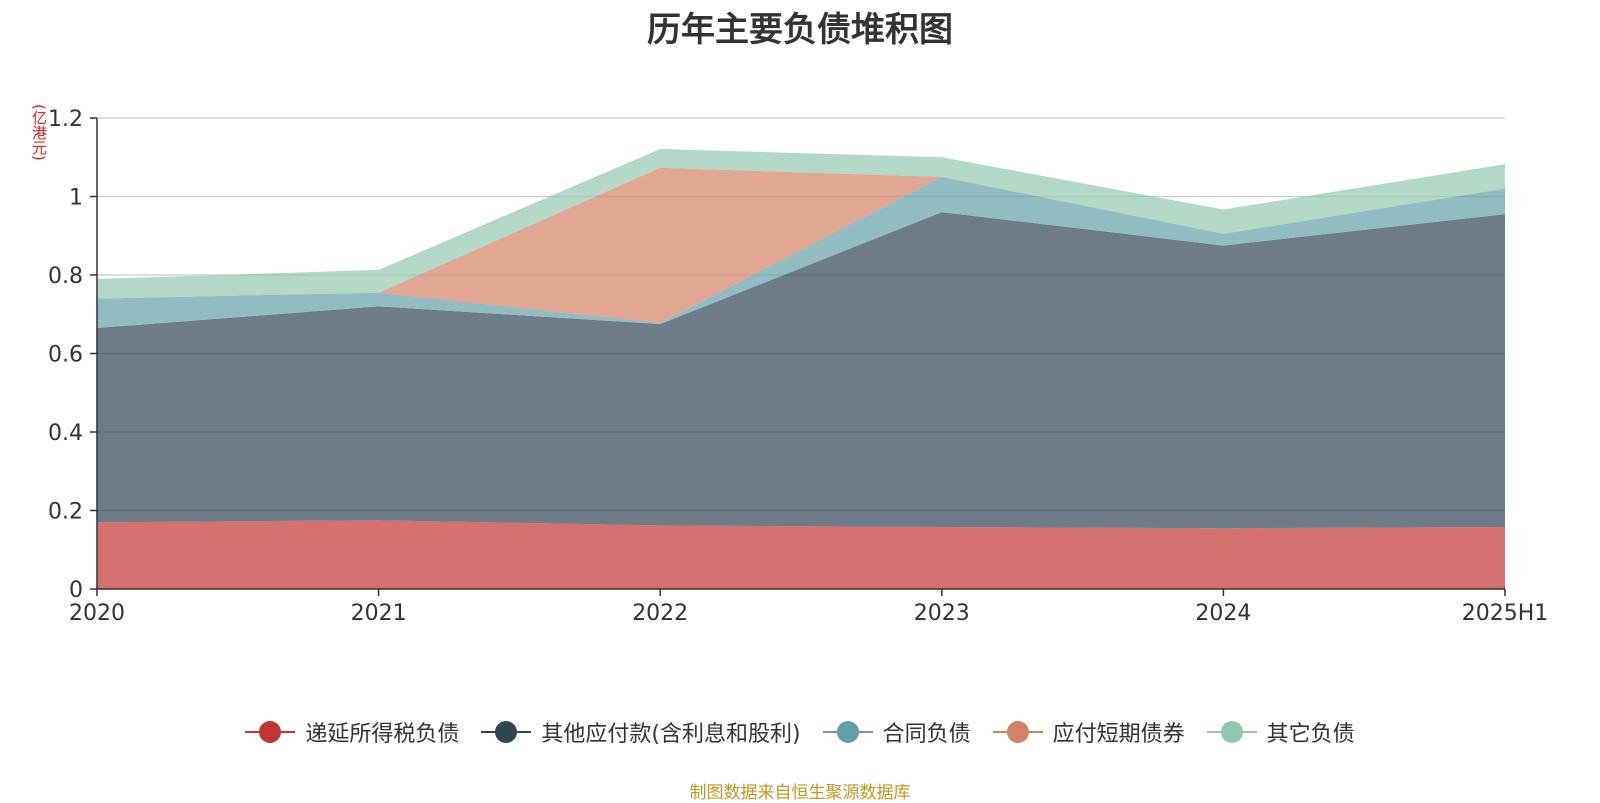  I want to click on legend-item: 其它负债, so click(1280, 732).